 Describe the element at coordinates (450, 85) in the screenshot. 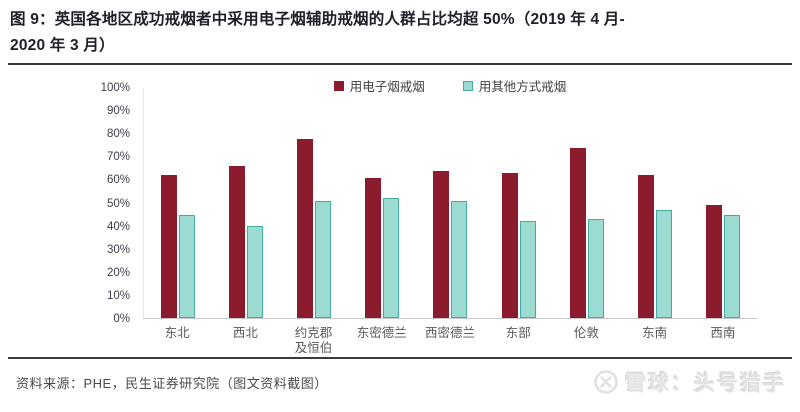

I see `legend: 用电子烟戒烟 用其他方式戒烟` at that location.